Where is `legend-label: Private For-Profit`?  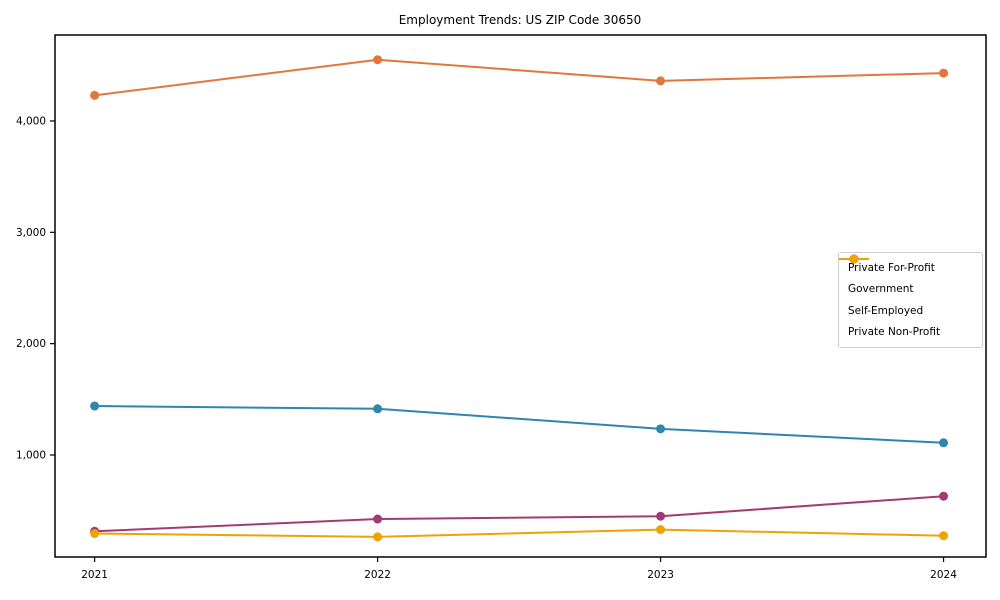 legend-label: Private For-Profit is located at coordinates (891, 267).